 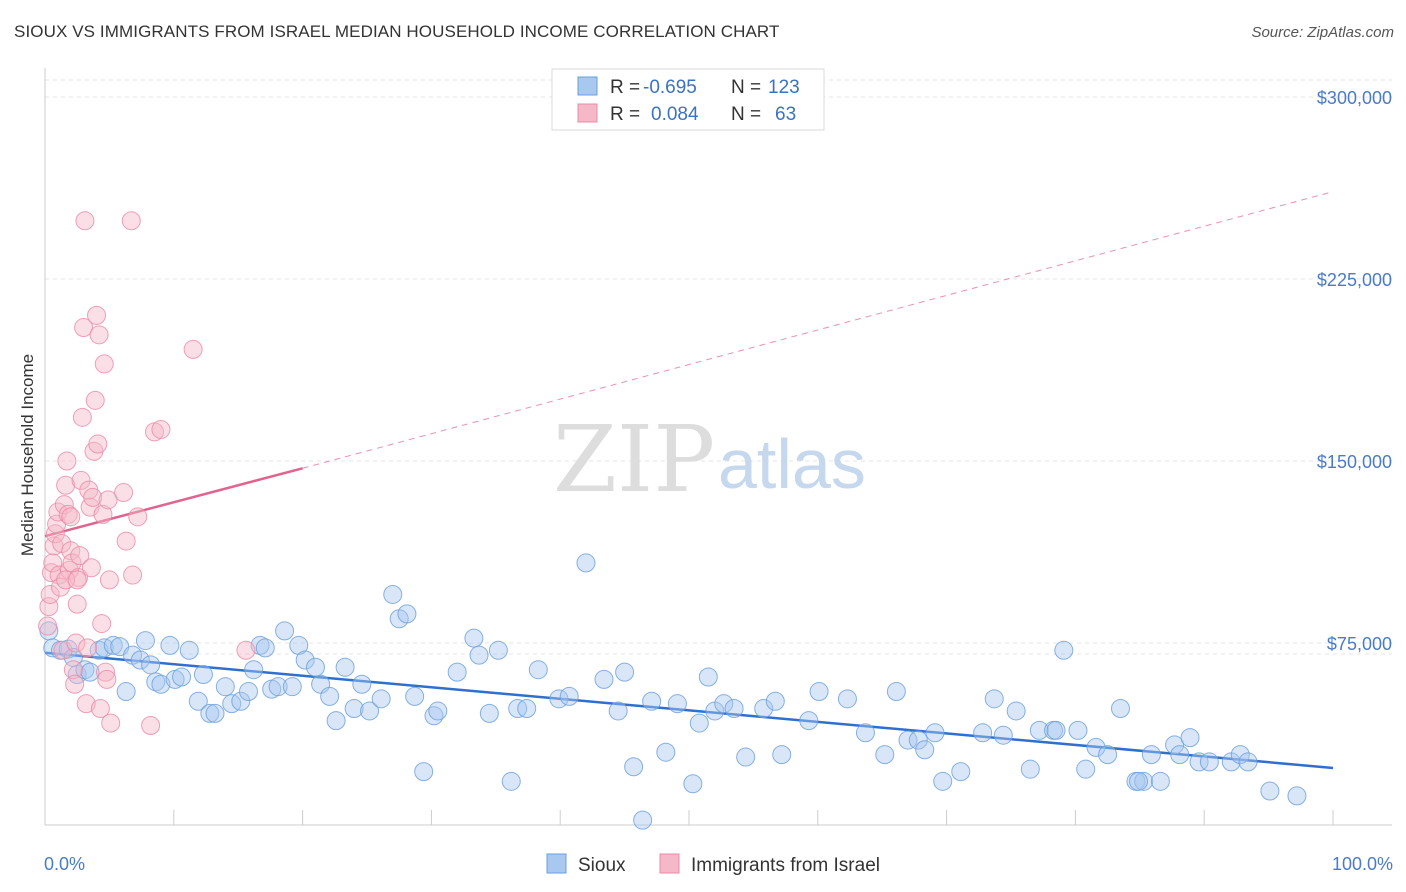 I want to click on legend-n-value-1: 123, so click(x=784, y=87).